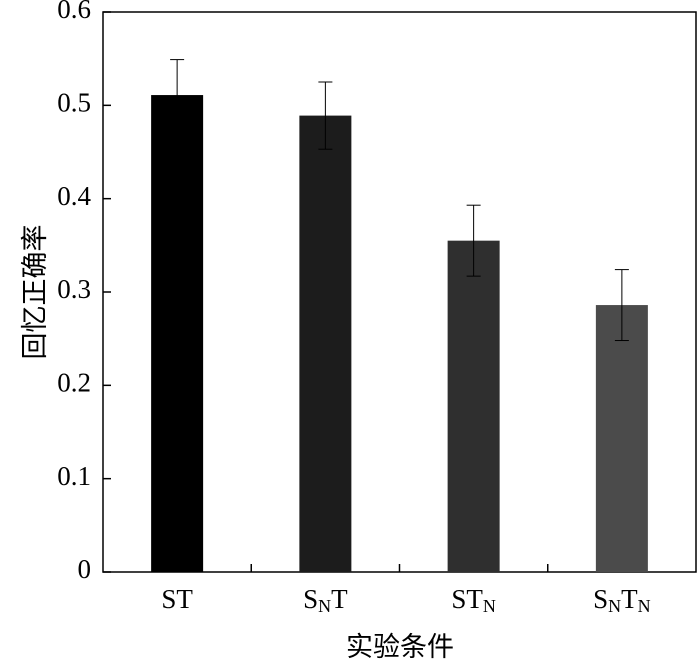  Describe the element at coordinates (74, 383) in the screenshot. I see `y-tick-label: 0.2` at that location.